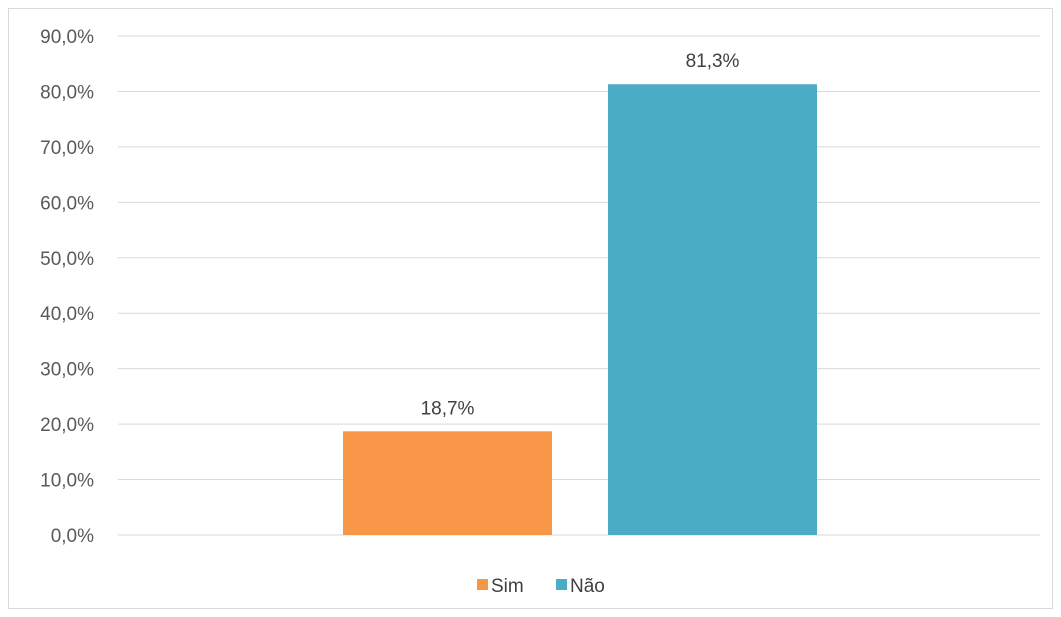  I want to click on y-tick-label: 30,0%, so click(67, 370).